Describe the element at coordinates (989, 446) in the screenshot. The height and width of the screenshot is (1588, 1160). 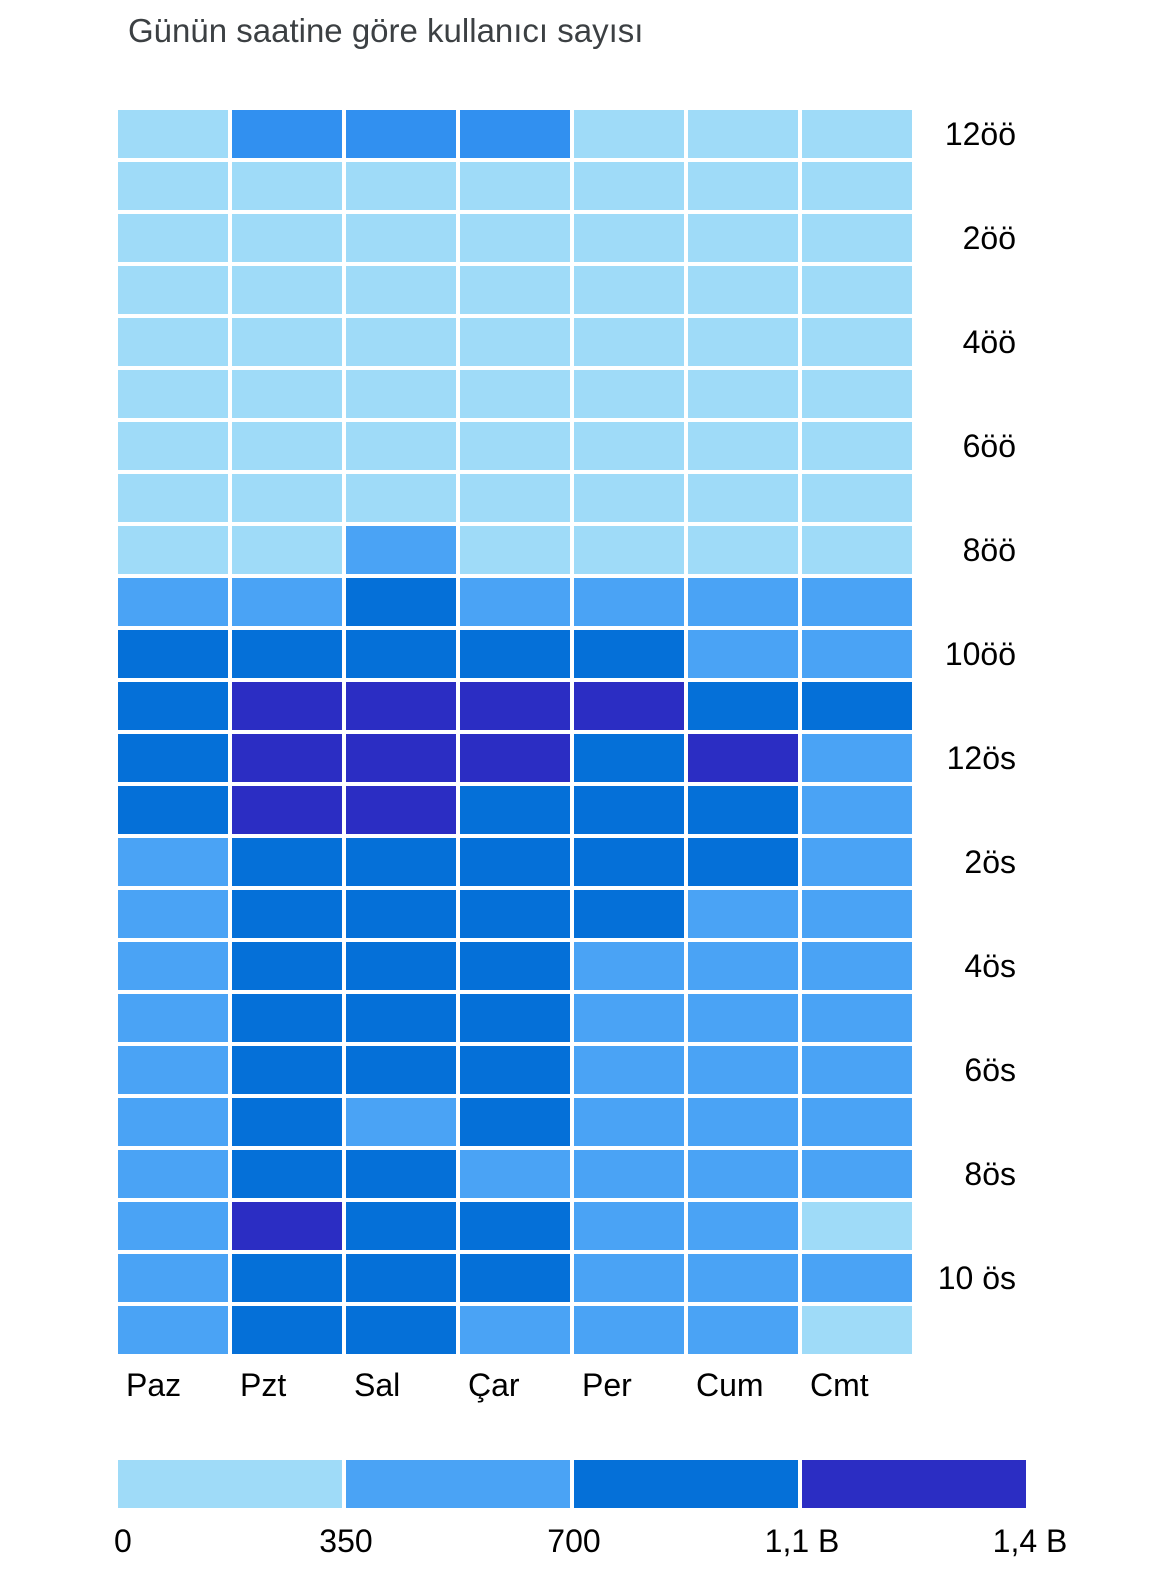
I see `y-tick-label: 6öö` at that location.